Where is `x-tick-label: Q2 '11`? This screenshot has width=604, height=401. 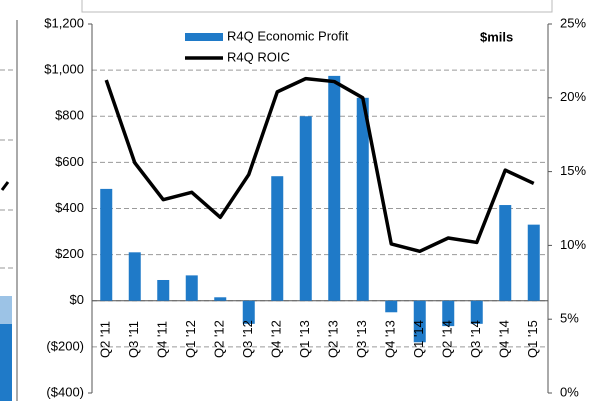
x-tick-label: Q2 '11 is located at coordinates (105, 339).